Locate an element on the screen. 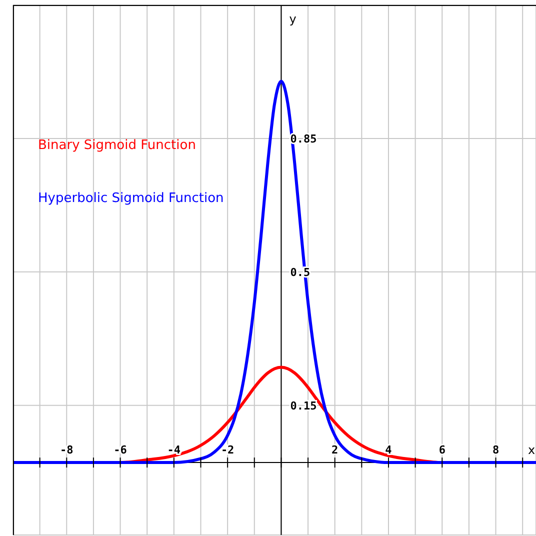 The image size is (536, 536). x-tick-label: 2 is located at coordinates (335, 450).